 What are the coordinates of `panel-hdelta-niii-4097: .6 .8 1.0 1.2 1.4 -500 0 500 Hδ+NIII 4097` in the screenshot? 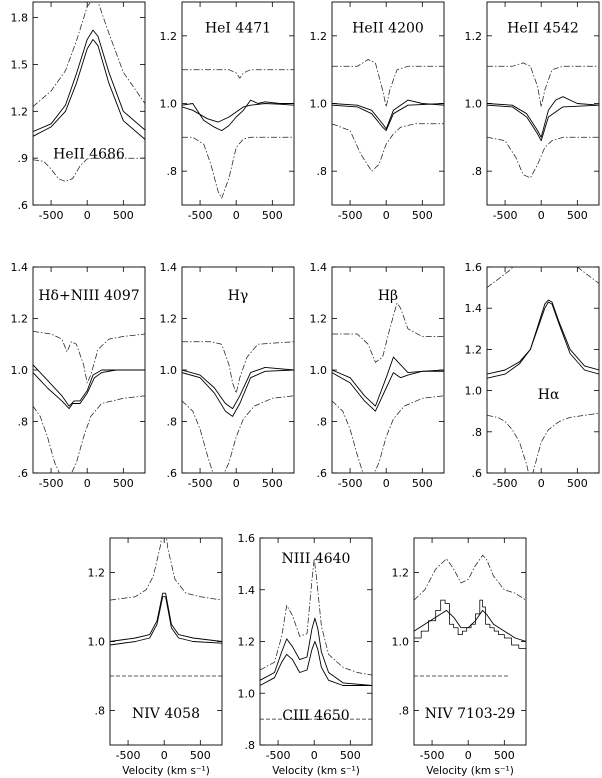 It's located at (78, 375).